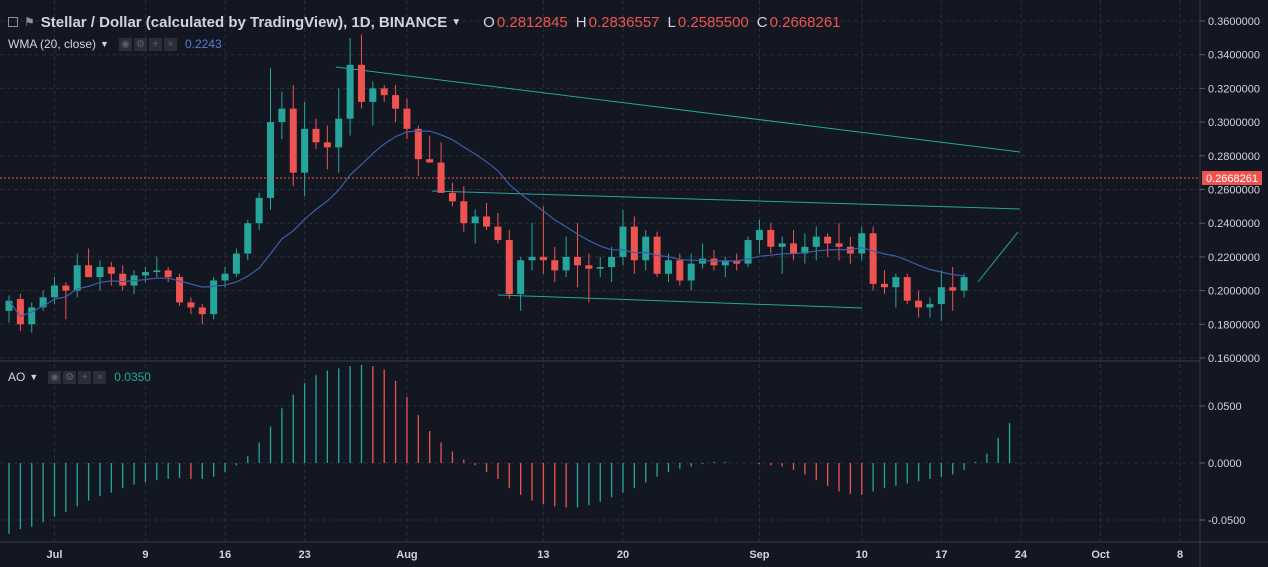 This screenshot has width=1268, height=567. What do you see at coordinates (13, 22) in the screenshot?
I see `collapse-square-icon` at bounding box center [13, 22].